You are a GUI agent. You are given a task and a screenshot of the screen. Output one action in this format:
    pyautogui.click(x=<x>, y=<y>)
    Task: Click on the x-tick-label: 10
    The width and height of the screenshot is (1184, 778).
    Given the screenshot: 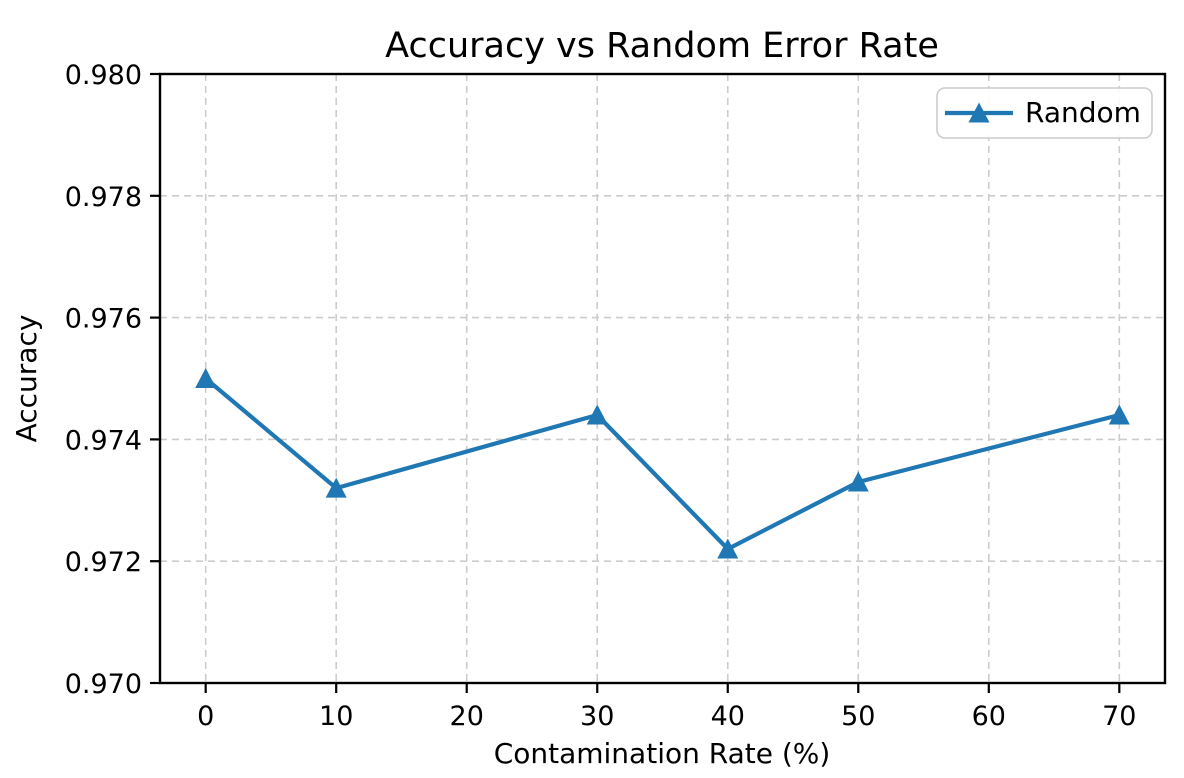 What is the action you would take?
    pyautogui.click(x=336, y=716)
    